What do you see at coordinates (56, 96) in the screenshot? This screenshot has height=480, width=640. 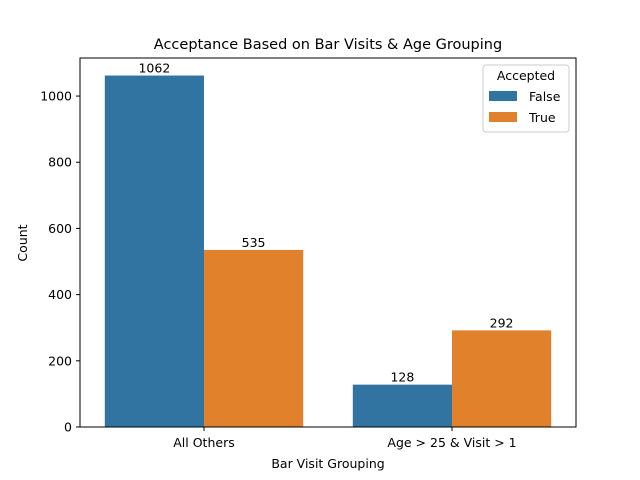 I see `y-tick-label: 1000` at bounding box center [56, 96].